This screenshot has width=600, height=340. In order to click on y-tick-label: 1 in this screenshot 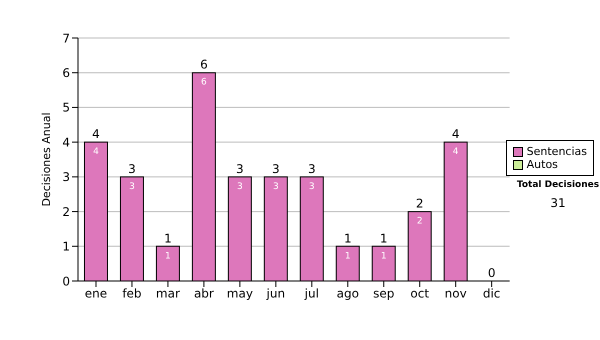, I will do `click(66, 247)`.